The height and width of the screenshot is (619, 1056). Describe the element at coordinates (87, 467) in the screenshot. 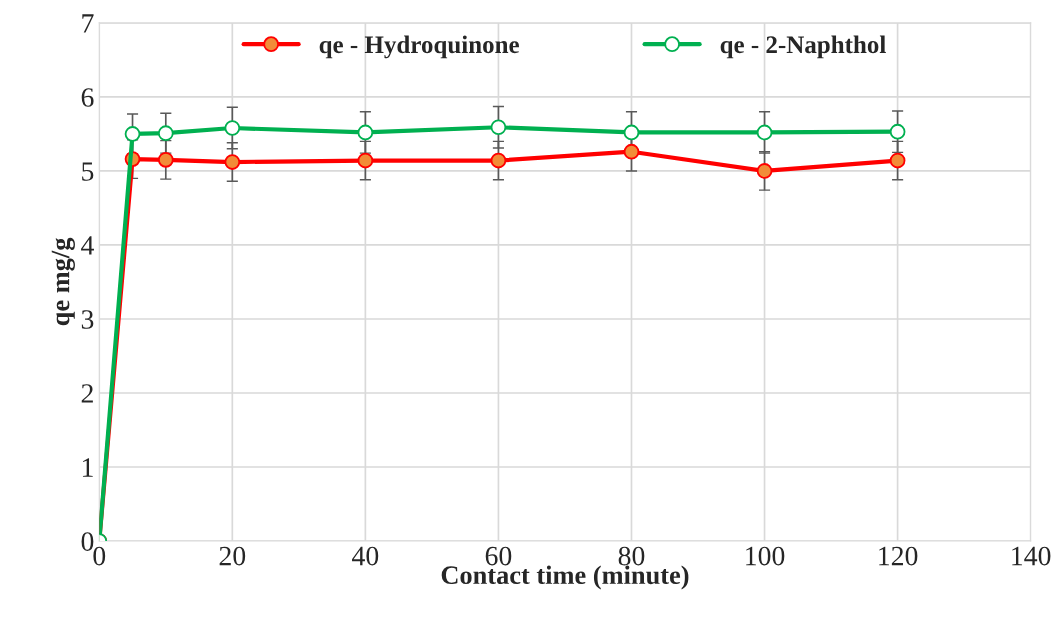

I see `y-tick-label: 1` at that location.